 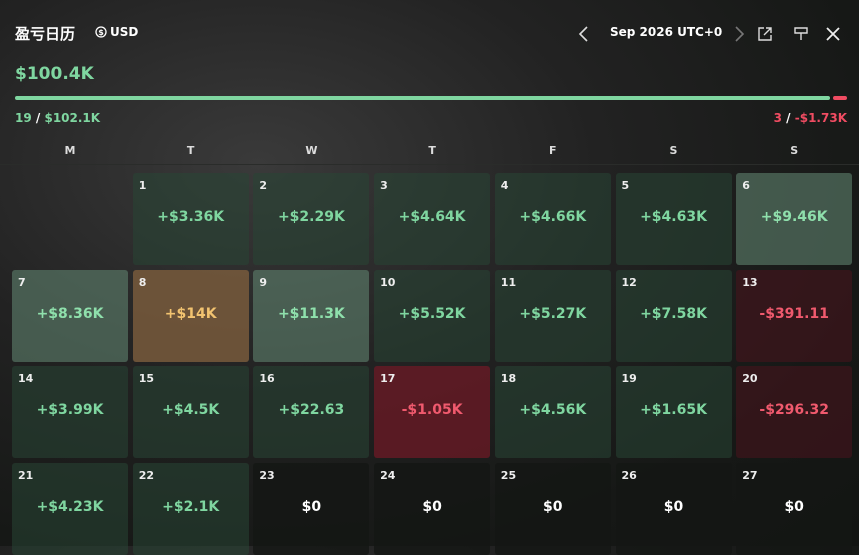 I want to click on day-pnl: +$4.23K, so click(x=70, y=507).